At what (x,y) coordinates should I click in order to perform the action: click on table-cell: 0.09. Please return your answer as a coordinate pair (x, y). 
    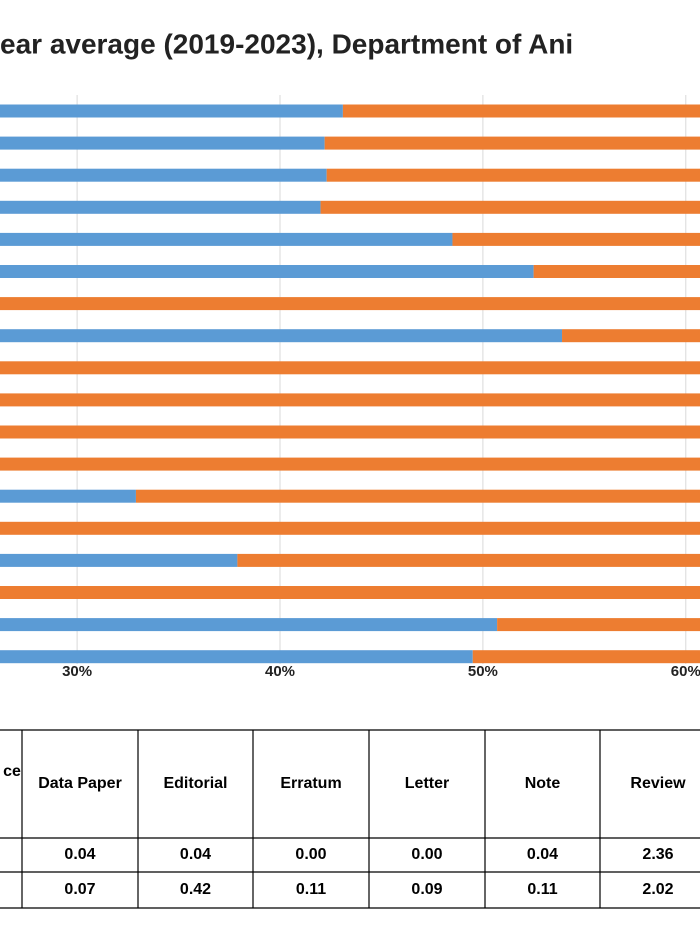
    Looking at the image, I should click on (426, 889).